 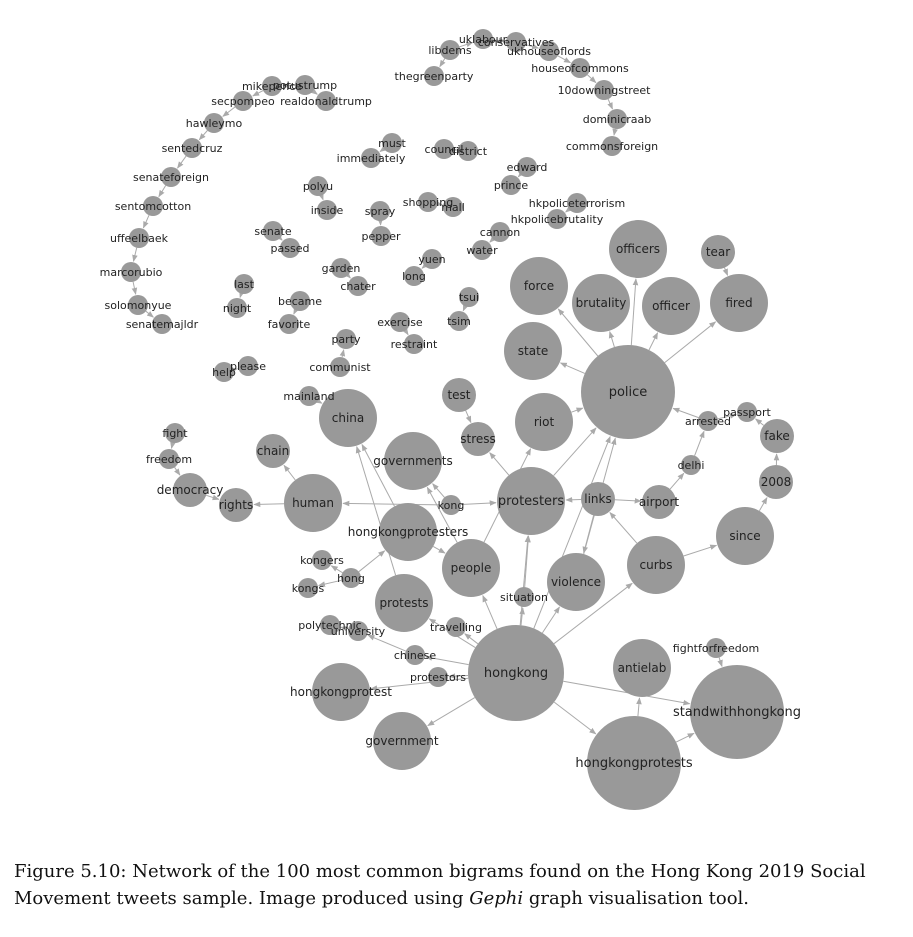 What do you see at coordinates (139, 238) in the screenshot?
I see `node-uffeelbaek` at bounding box center [139, 238].